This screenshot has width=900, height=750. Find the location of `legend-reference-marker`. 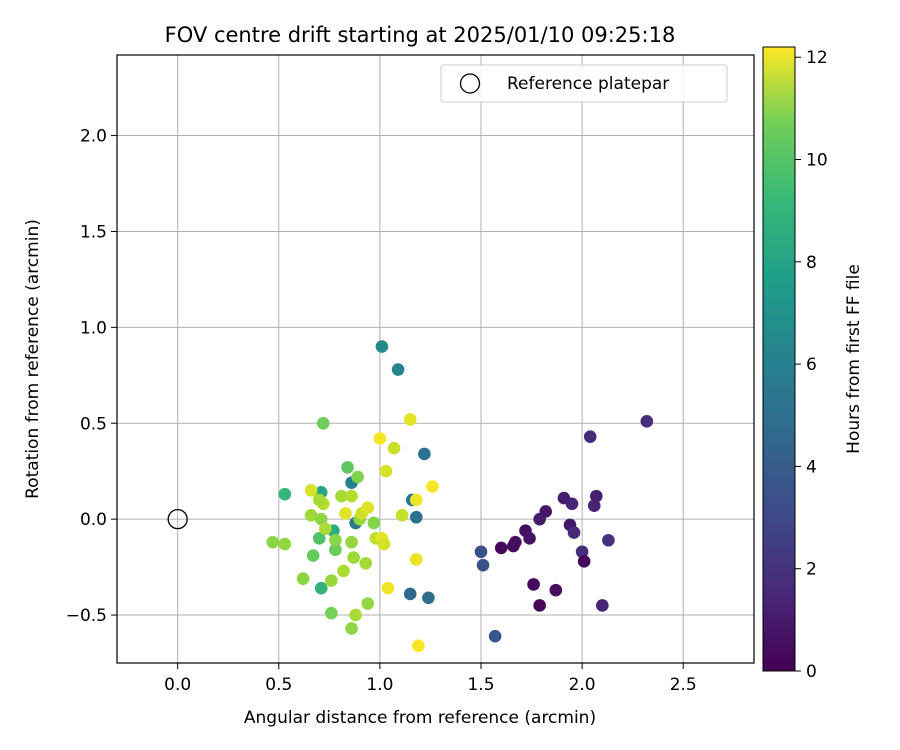

legend-reference-marker is located at coordinates (470, 83).